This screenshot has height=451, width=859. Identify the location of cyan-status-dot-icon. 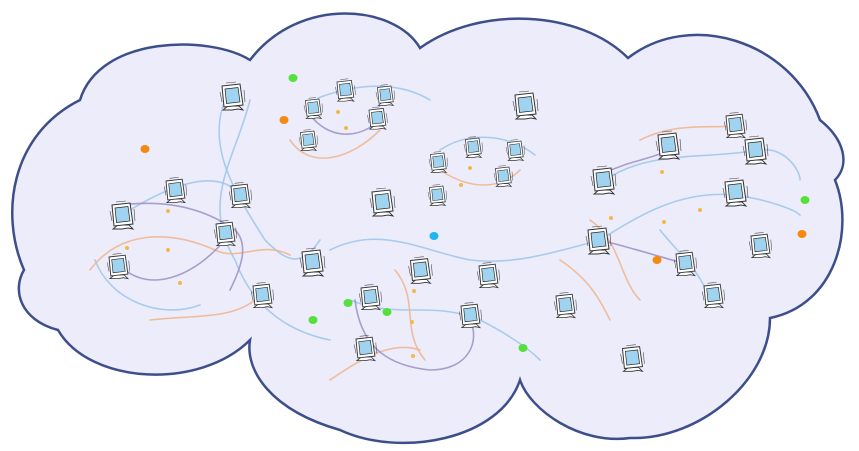
(434, 236).